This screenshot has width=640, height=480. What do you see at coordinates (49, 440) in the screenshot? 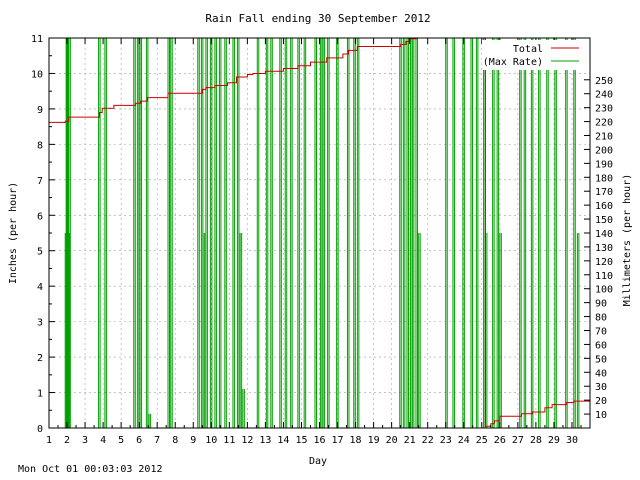
I see `x-tick-label: 1` at bounding box center [49, 440].